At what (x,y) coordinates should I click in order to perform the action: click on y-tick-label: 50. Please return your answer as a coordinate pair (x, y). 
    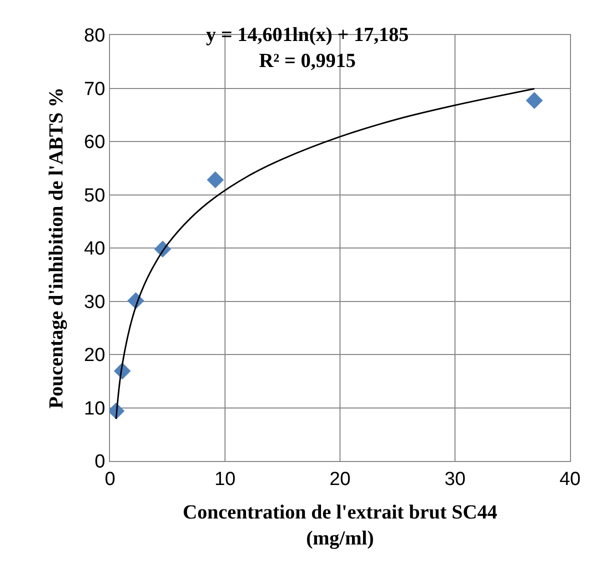
    Looking at the image, I should click on (95, 195).